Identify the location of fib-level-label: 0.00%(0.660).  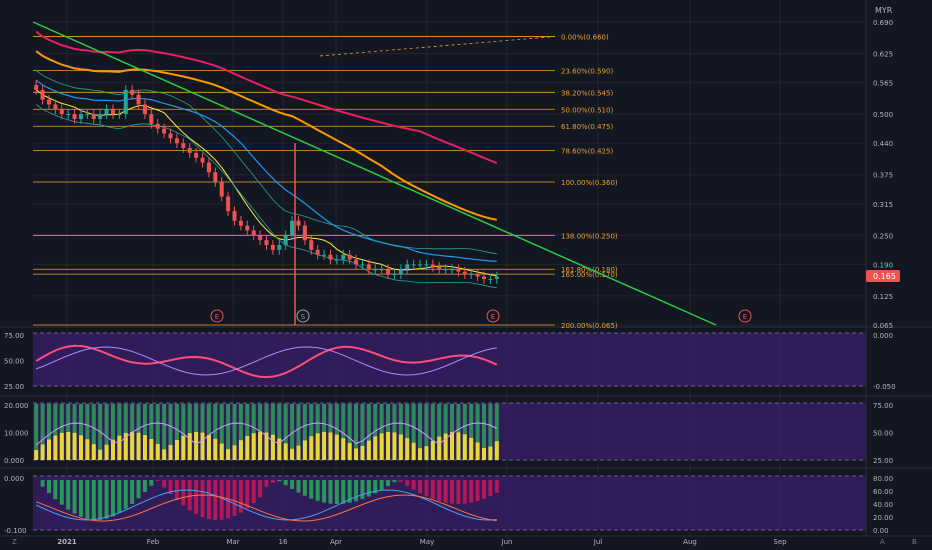
(585, 38).